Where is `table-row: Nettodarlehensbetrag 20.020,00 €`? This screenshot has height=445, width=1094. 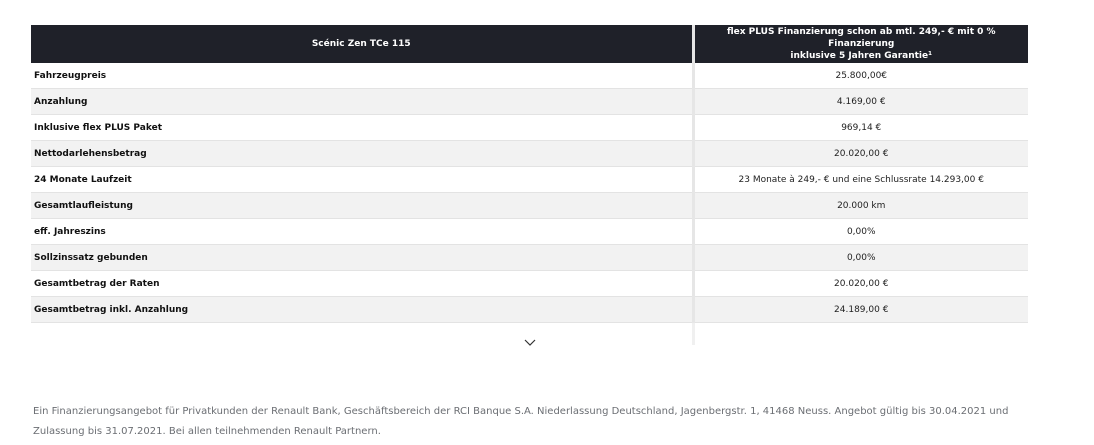
table-row: Nettodarlehensbetrag 20.020,00 € is located at coordinates (529, 153).